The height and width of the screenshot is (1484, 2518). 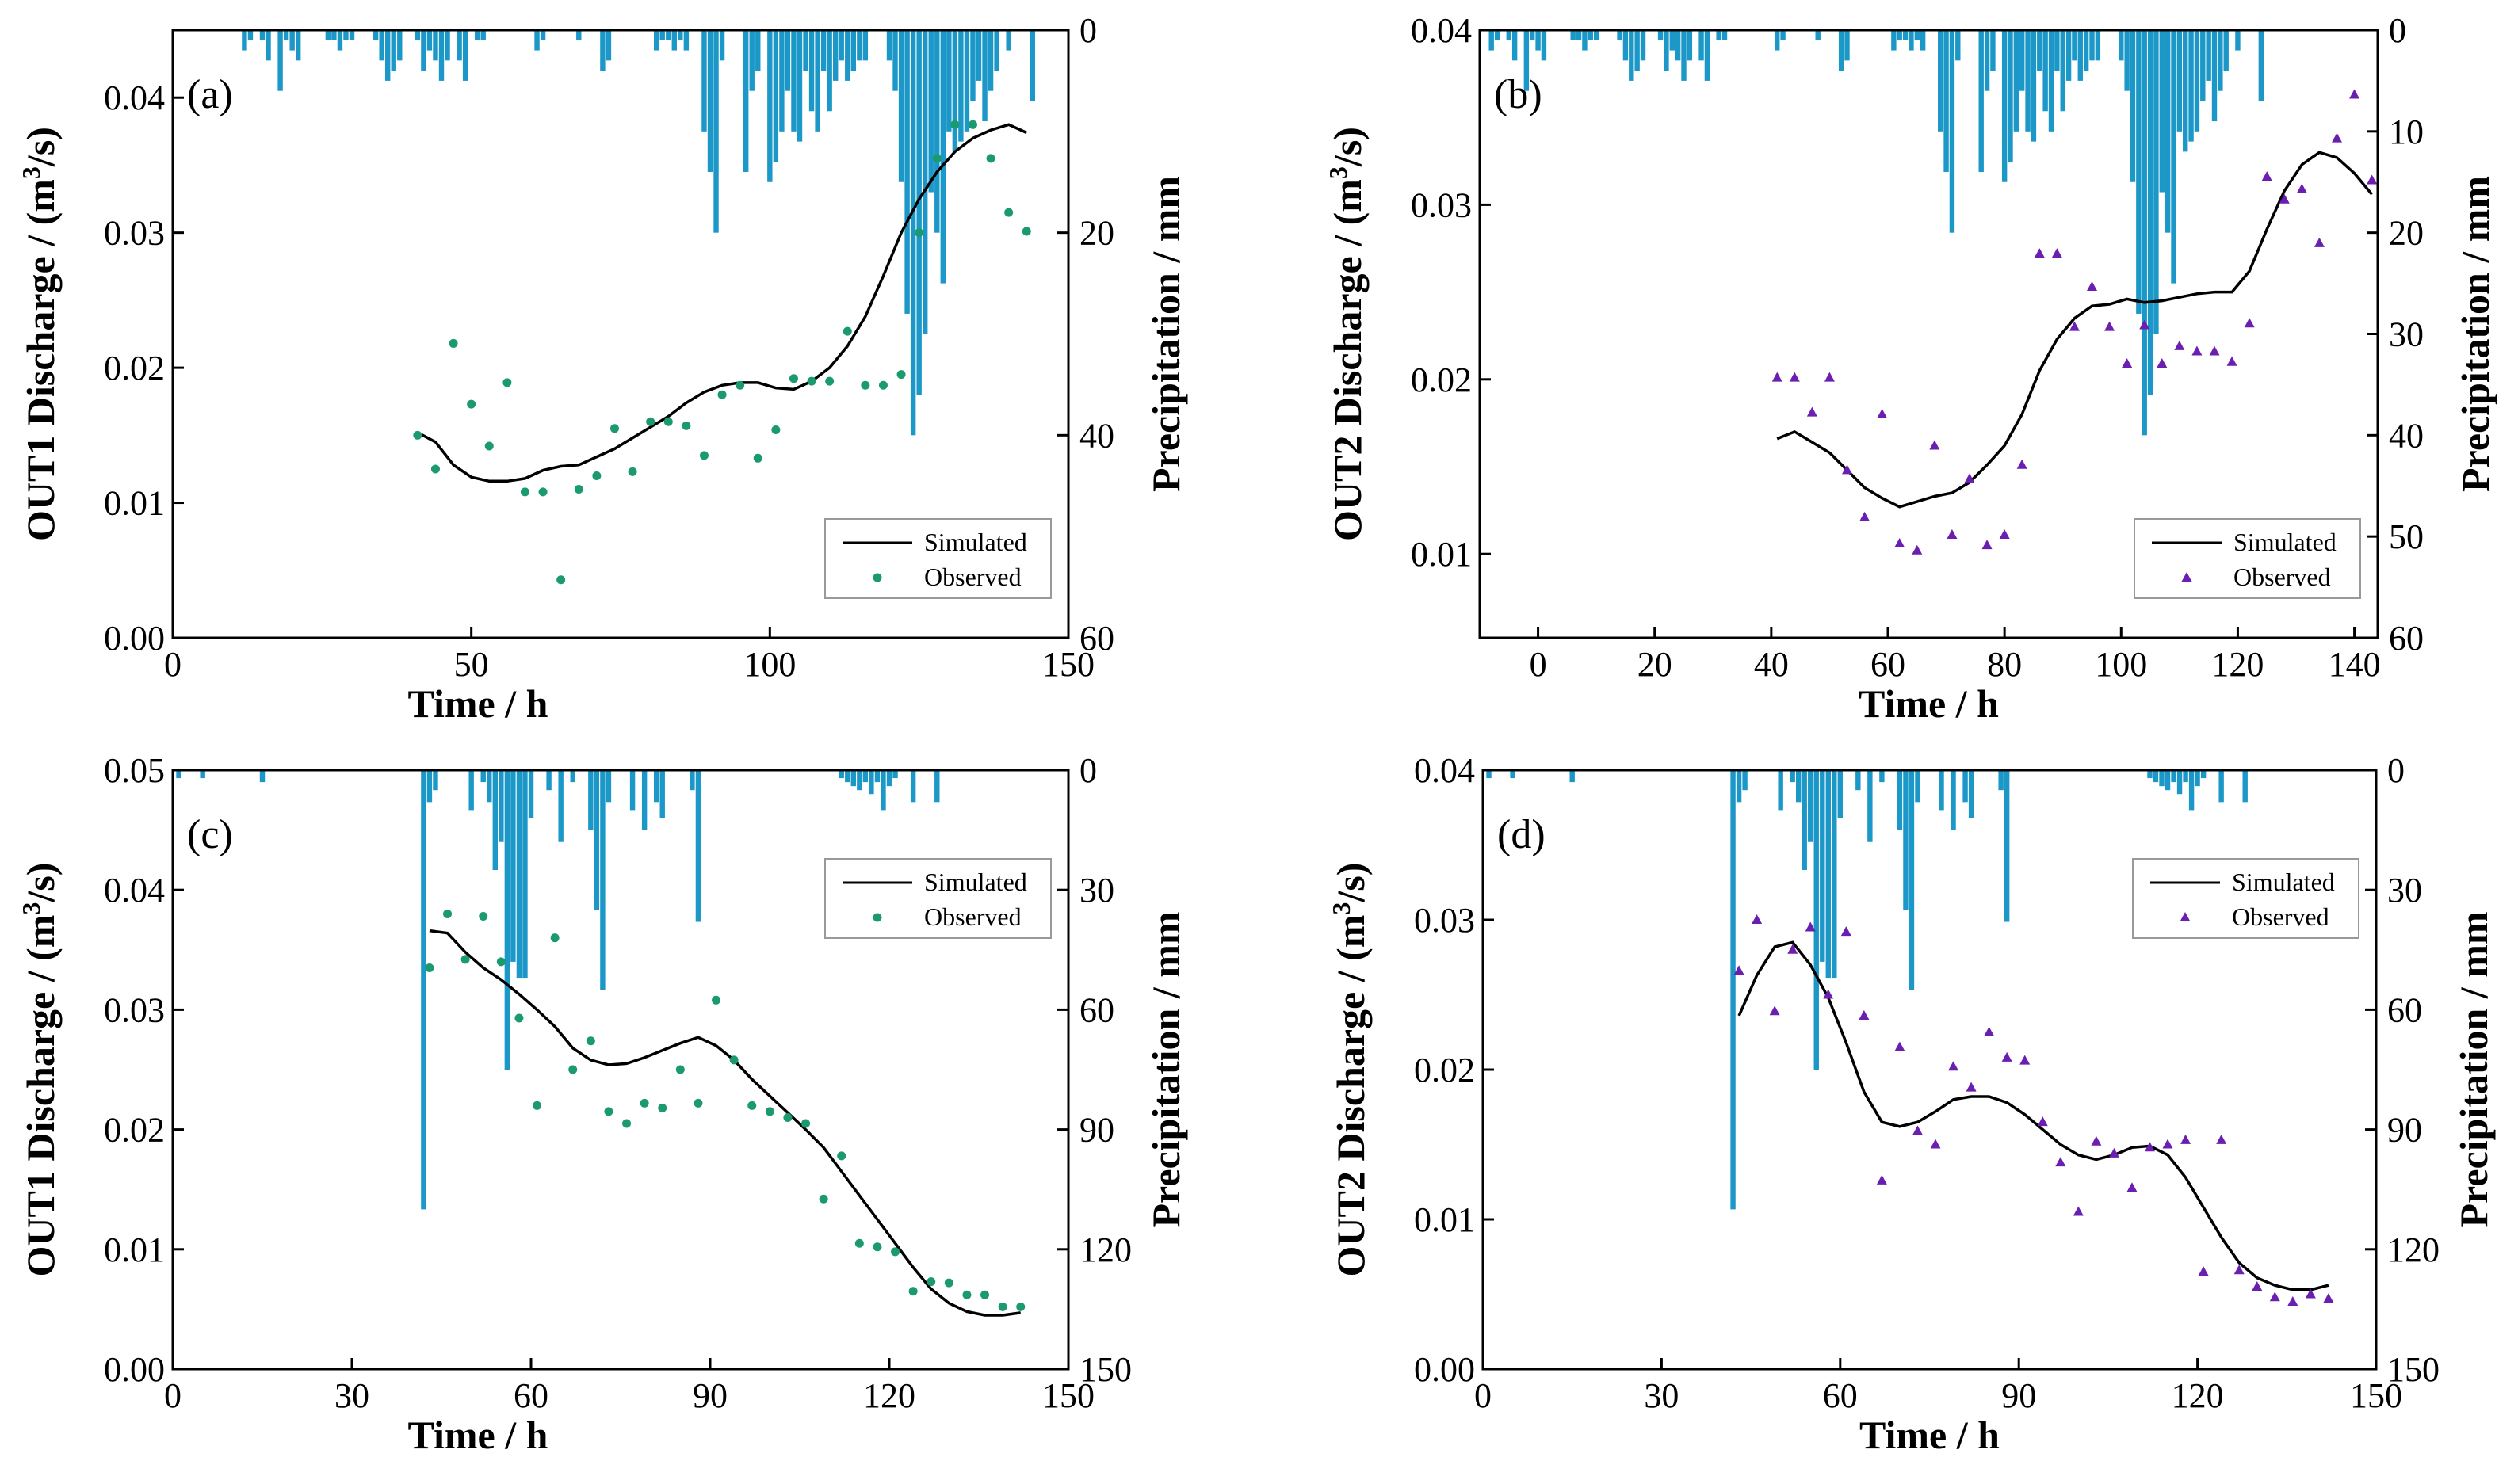 What do you see at coordinates (938, 558) in the screenshot?
I see `legend-box` at bounding box center [938, 558].